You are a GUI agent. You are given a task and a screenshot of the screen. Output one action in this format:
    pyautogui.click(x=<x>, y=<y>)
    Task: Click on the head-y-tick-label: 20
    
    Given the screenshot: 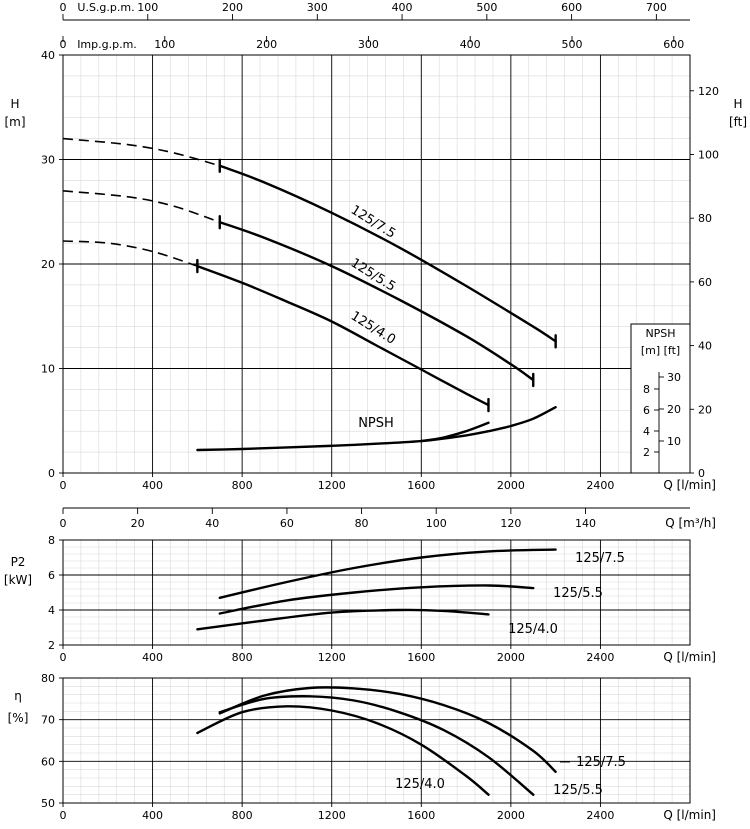 What is the action you would take?
    pyautogui.click(x=48, y=264)
    